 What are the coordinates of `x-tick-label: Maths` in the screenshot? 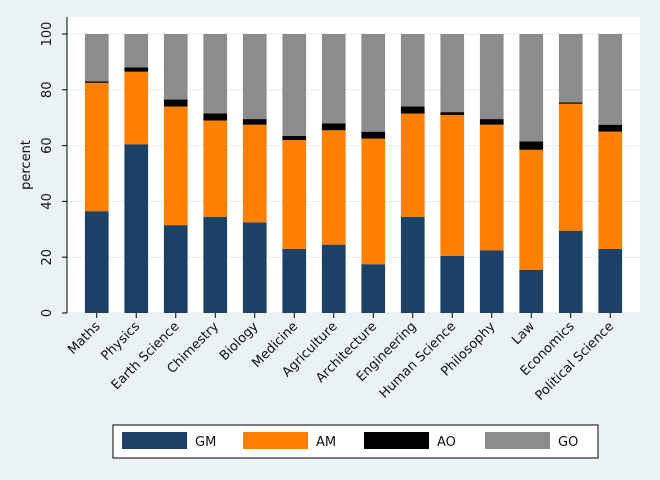 It's located at (84, 338).